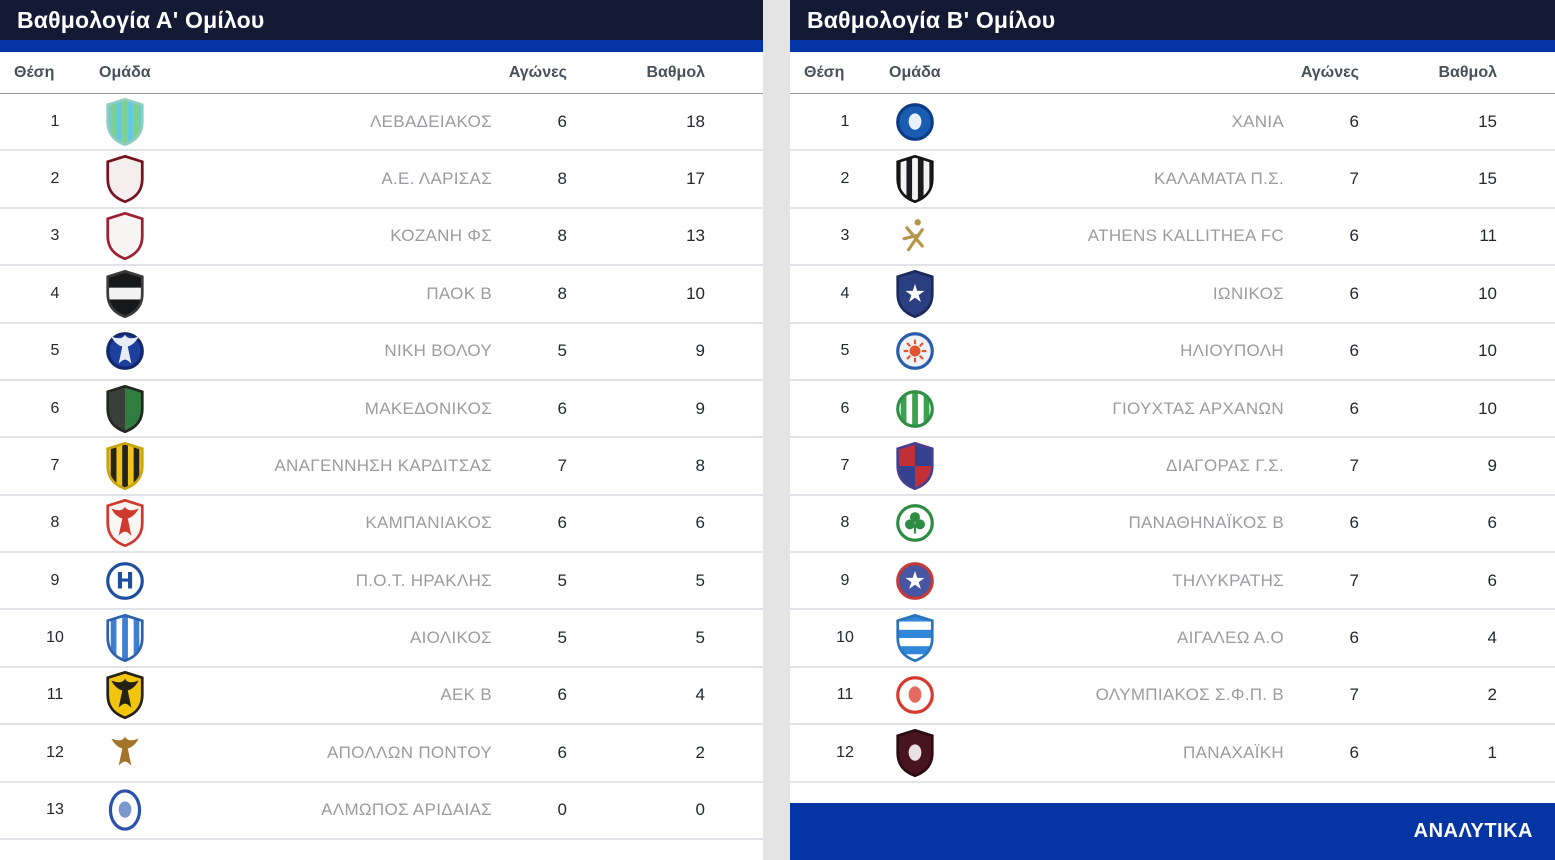 Image resolution: width=1555 pixels, height=860 pixels. What do you see at coordinates (1172, 180) in the screenshot?
I see `table-row: 2 ΚΑΛΑΜΑΤΑ Π.Σ. 7 15` at bounding box center [1172, 180].